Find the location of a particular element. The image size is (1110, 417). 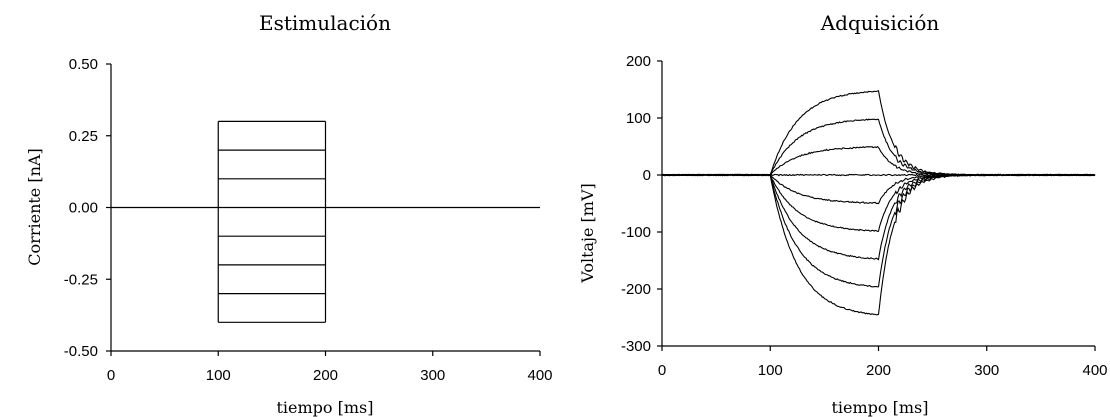

chart-title: Estimulación is located at coordinates (325, 23).